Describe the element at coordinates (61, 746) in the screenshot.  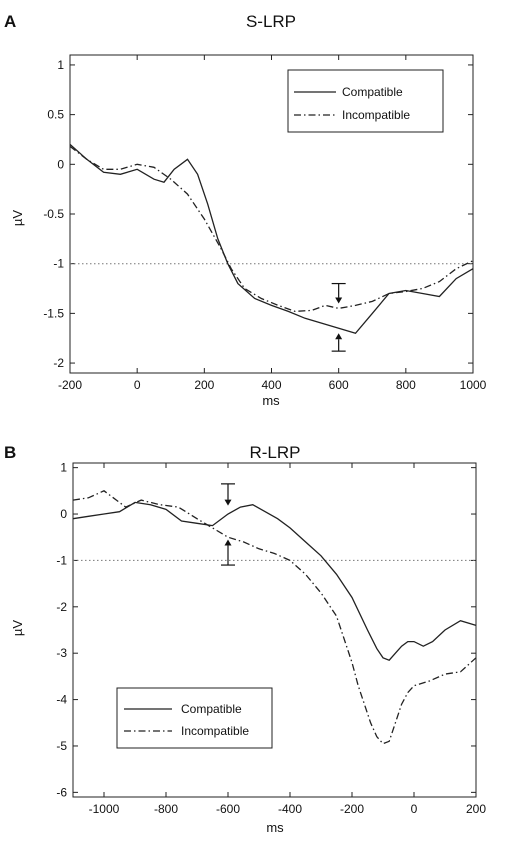
I see `panel-b-y-tick-label: -5` at that location.